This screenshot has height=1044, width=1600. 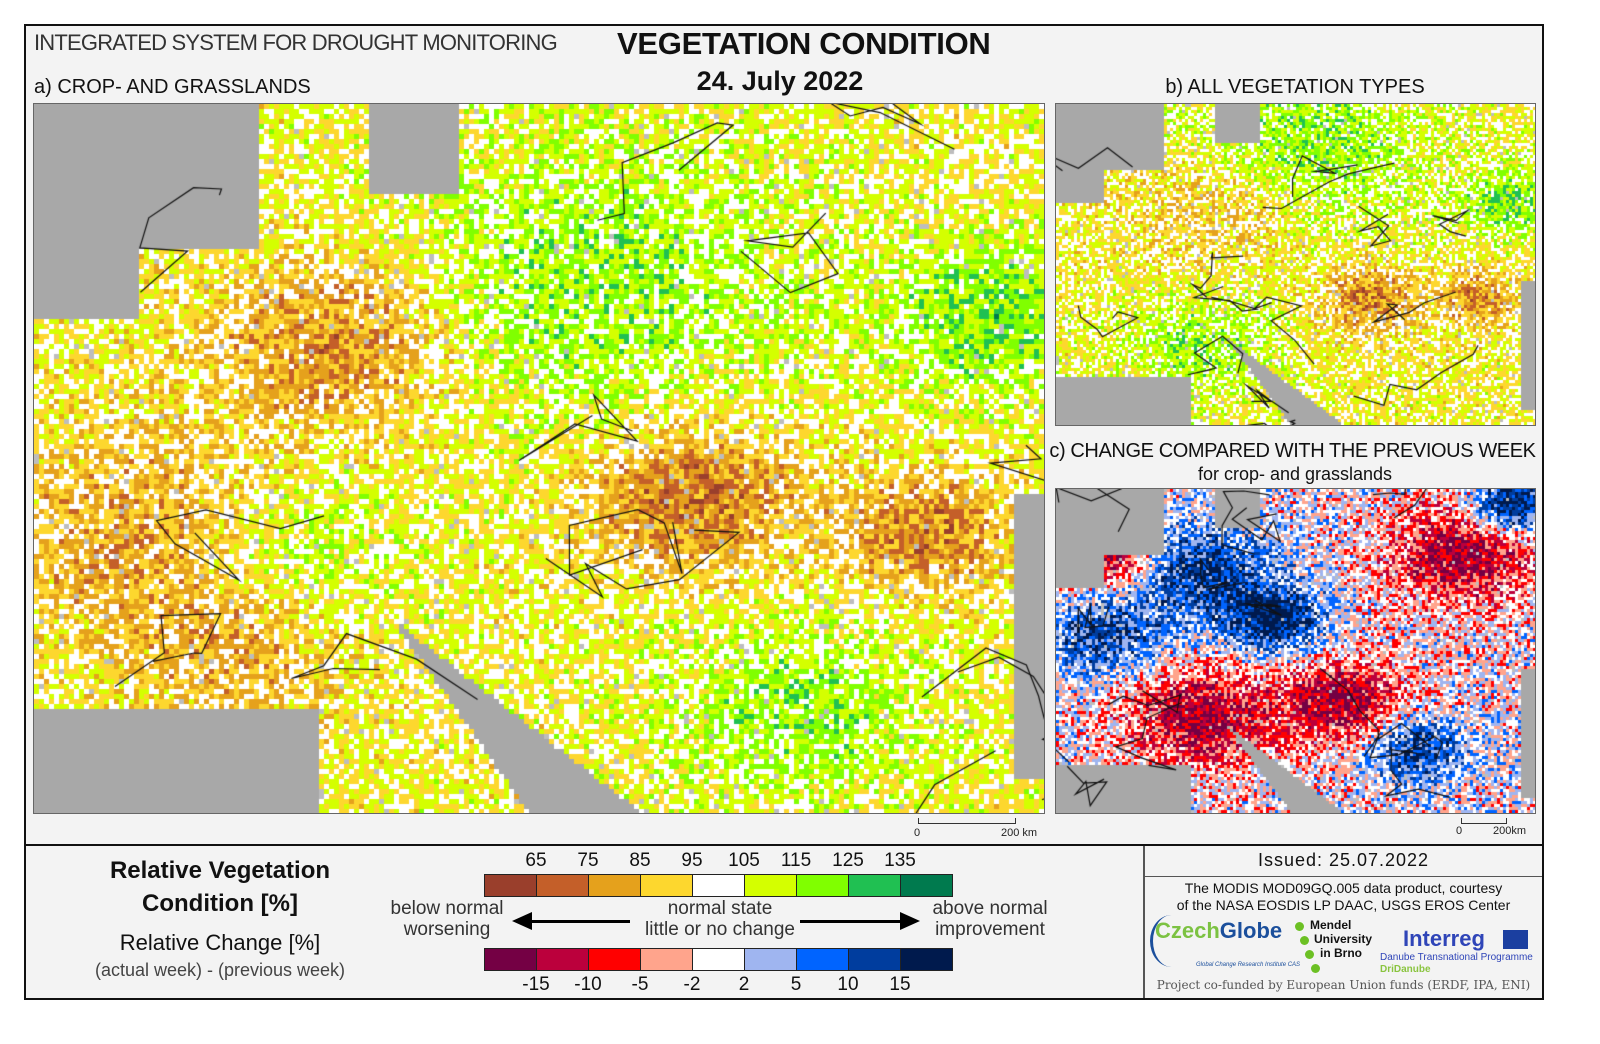 I want to click on scale-a-zero: 0, so click(x=917, y=833).